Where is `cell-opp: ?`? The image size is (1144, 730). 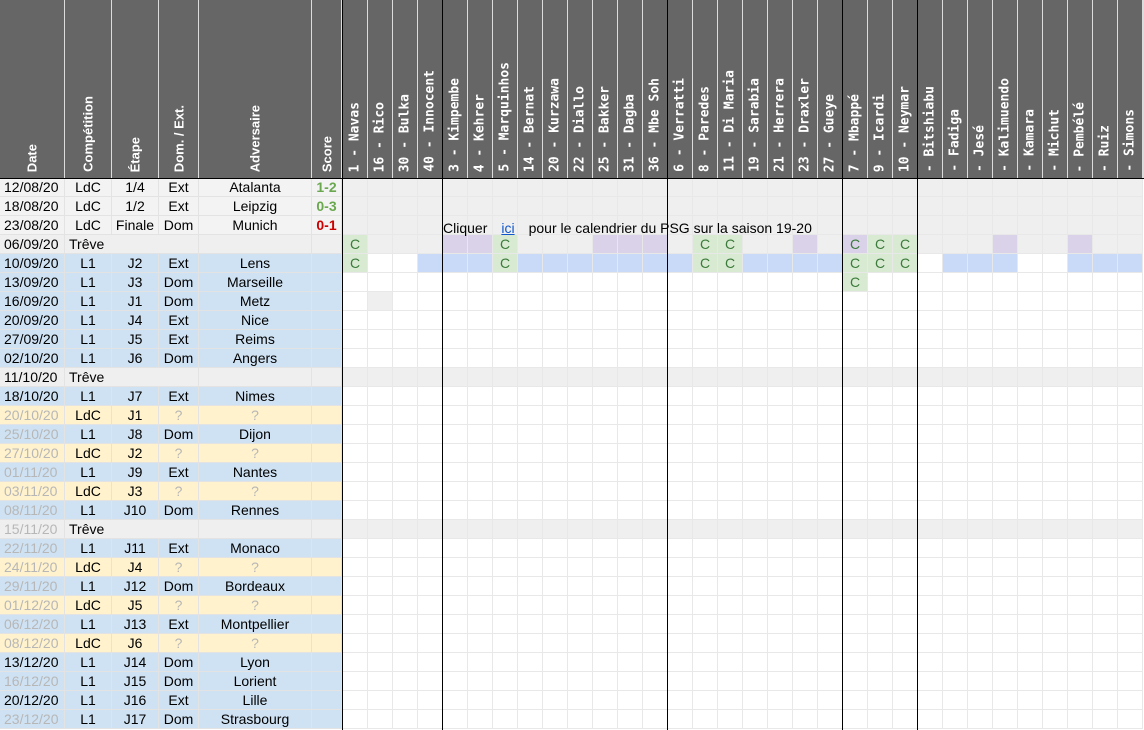 cell-opp: ? is located at coordinates (255, 491).